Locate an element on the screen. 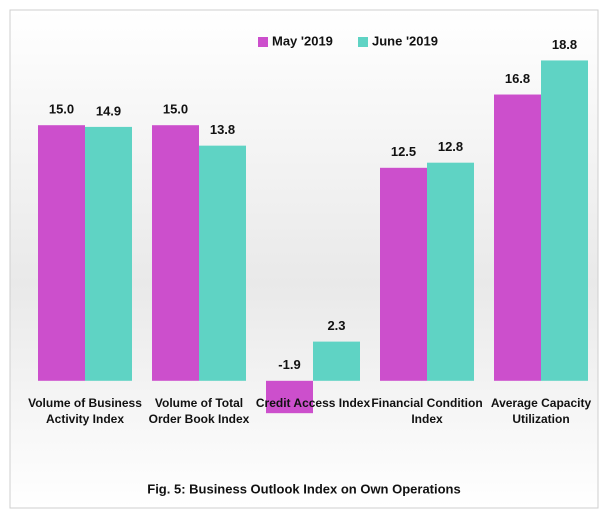  data-label: 12.8 is located at coordinates (450, 146).